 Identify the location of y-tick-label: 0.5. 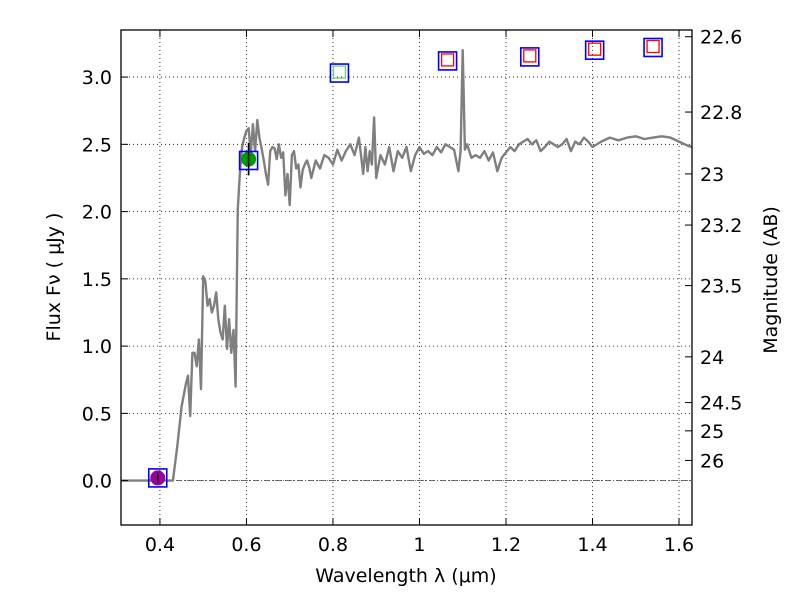
(97, 414).